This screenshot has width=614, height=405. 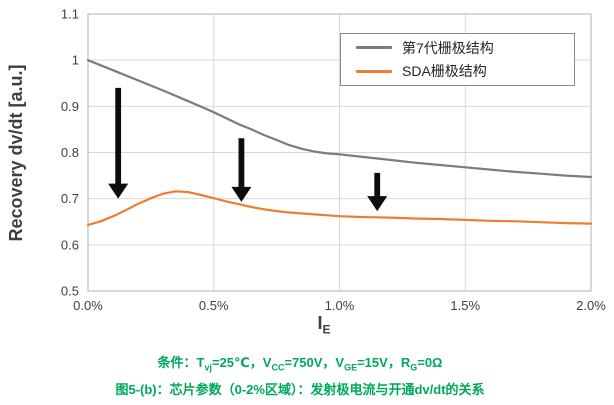 What do you see at coordinates (326, 329) in the screenshot?
I see `x-axis-title-subscript: E` at bounding box center [326, 329].